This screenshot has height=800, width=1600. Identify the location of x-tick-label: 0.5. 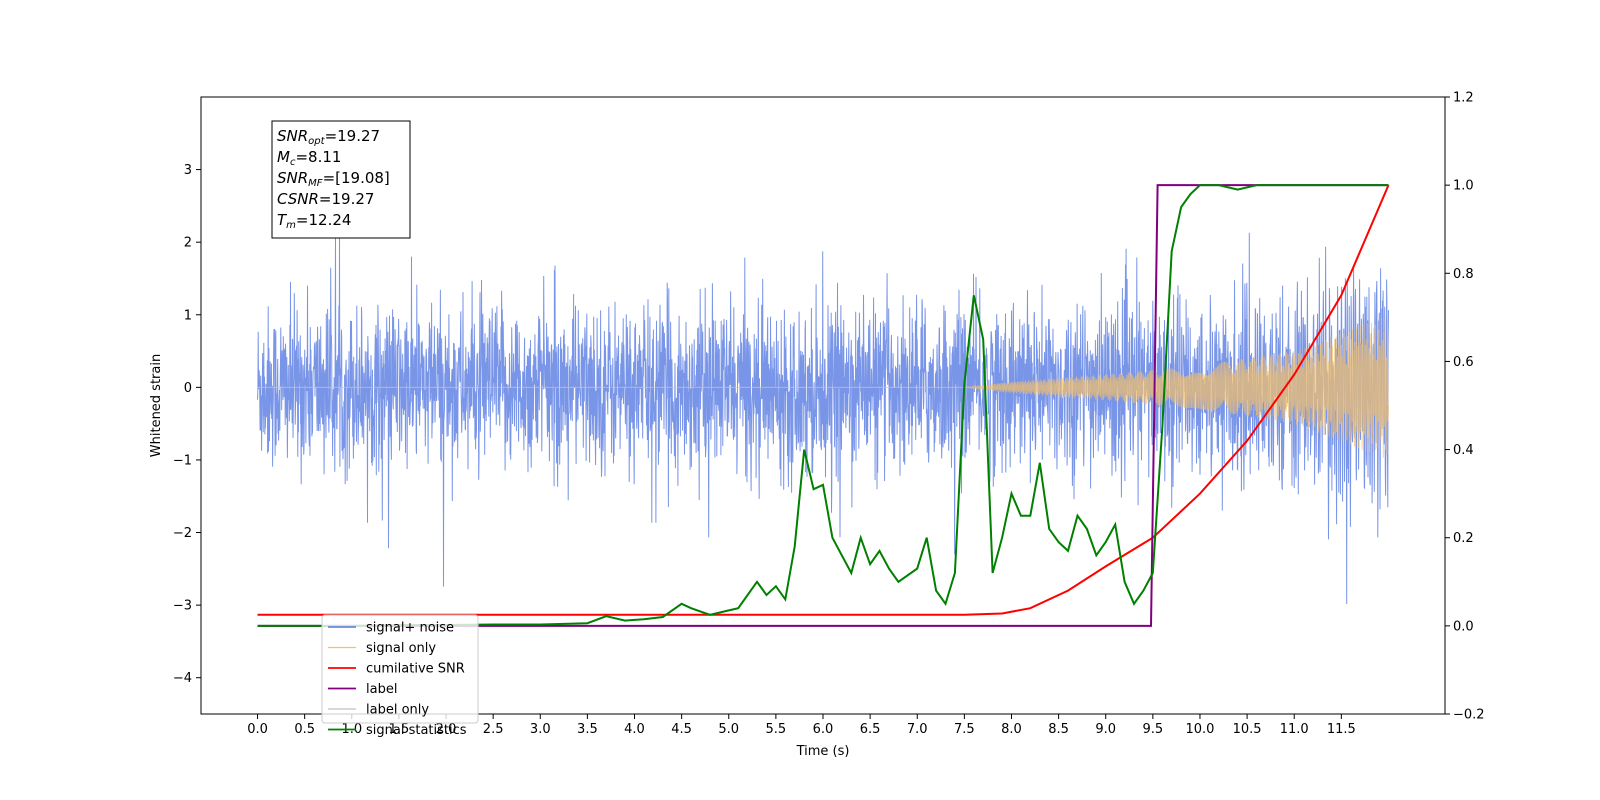
(304, 729).